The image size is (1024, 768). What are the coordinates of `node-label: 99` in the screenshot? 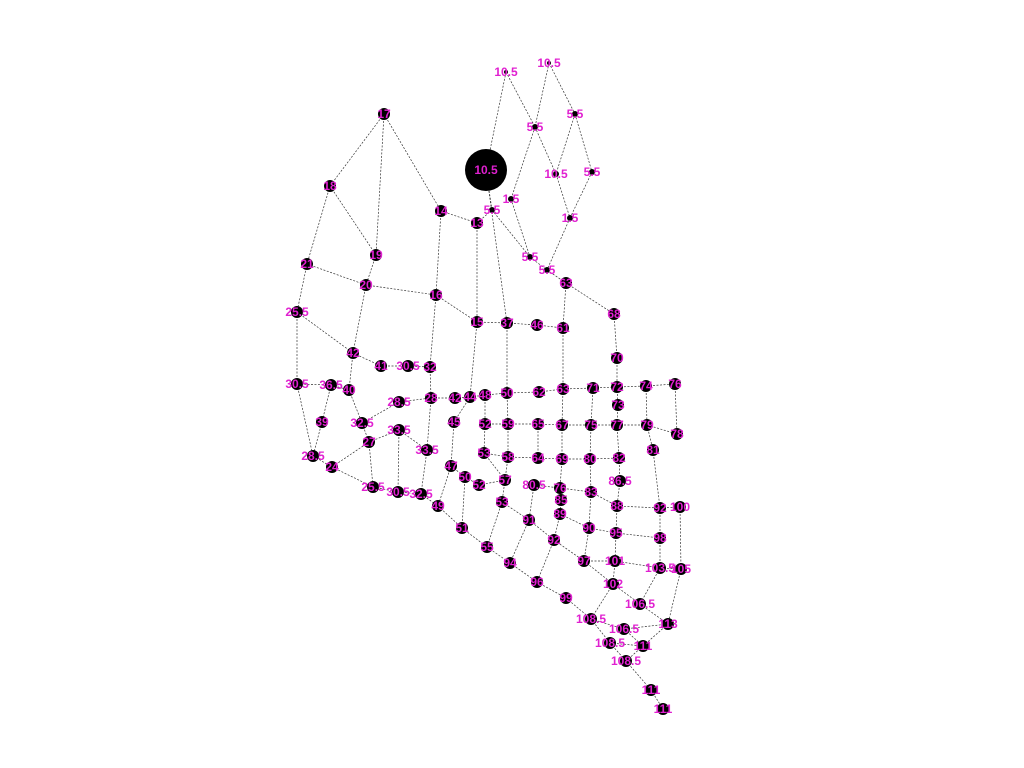 It's located at (566, 598).